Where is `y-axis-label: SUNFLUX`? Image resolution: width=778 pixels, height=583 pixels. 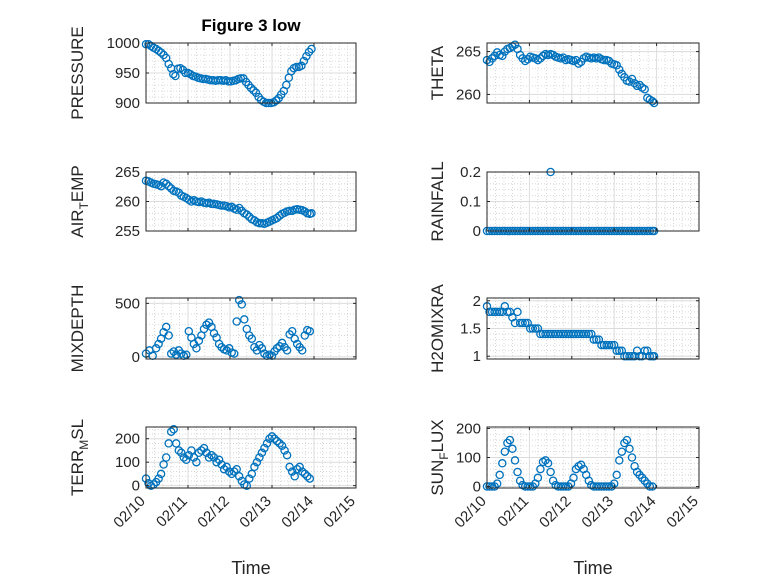
y-axis-label: SUNFLUX is located at coordinates (439, 457).